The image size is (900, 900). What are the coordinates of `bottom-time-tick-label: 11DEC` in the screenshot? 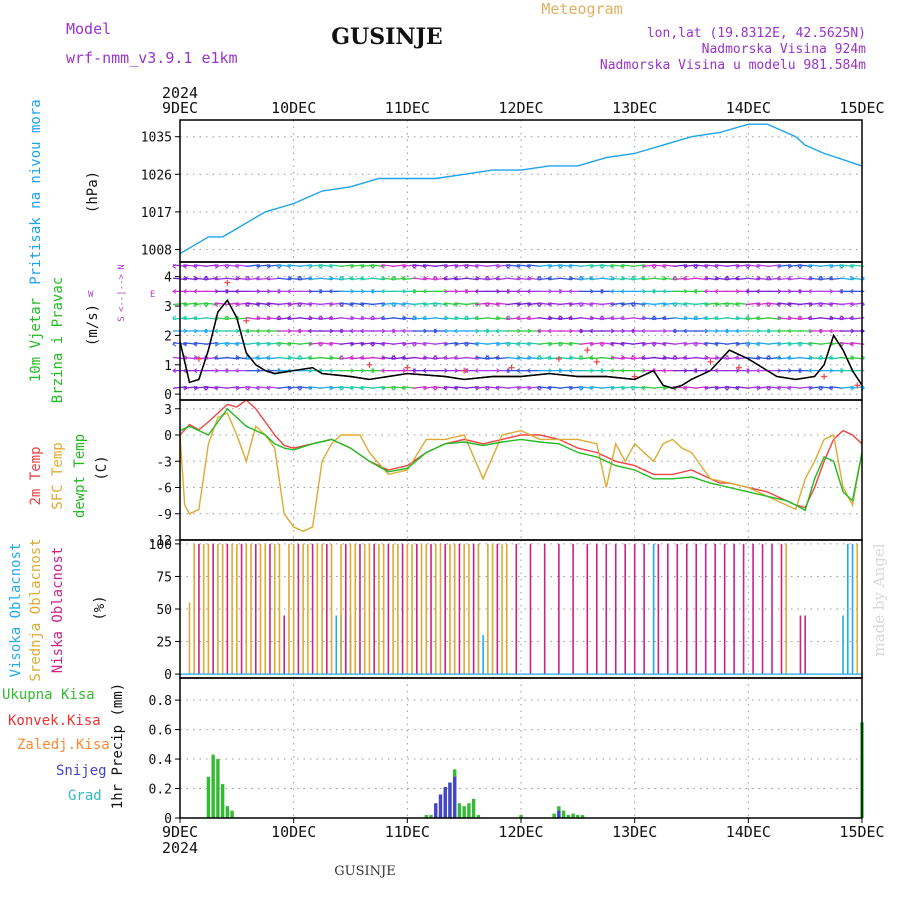 It's located at (407, 832).